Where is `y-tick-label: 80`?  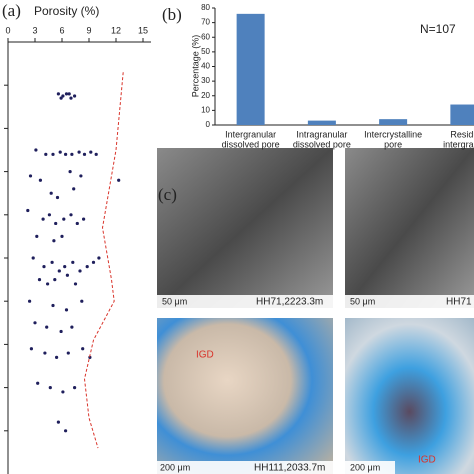 y-tick-label: 80 is located at coordinates (205, 7).